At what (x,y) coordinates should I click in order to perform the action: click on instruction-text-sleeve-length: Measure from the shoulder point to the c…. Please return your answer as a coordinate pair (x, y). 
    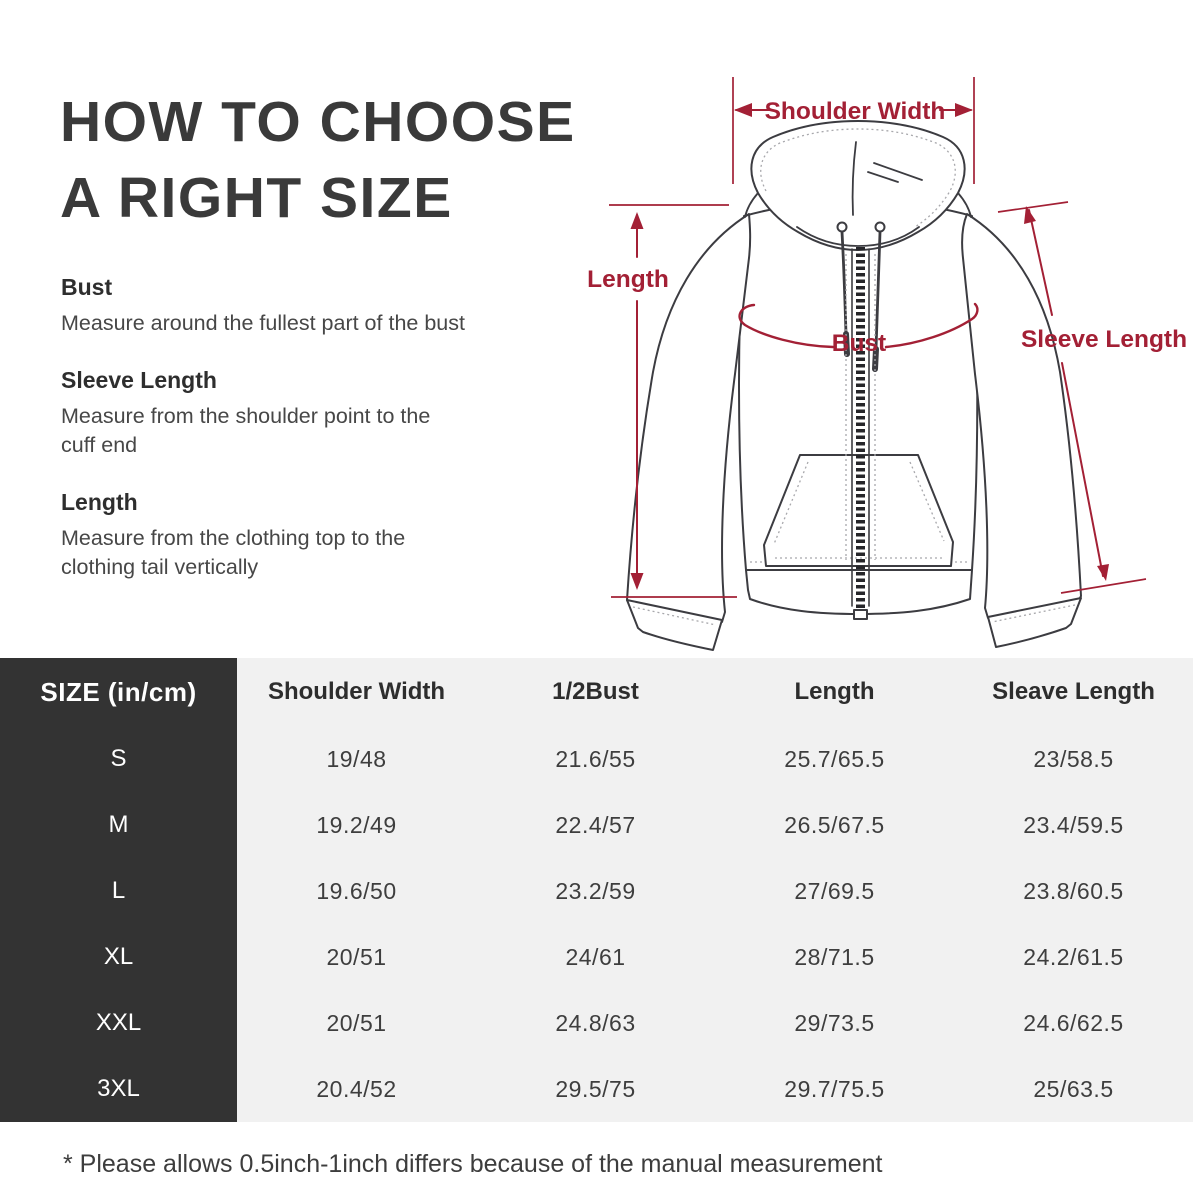
    Looking at the image, I should click on (246, 430).